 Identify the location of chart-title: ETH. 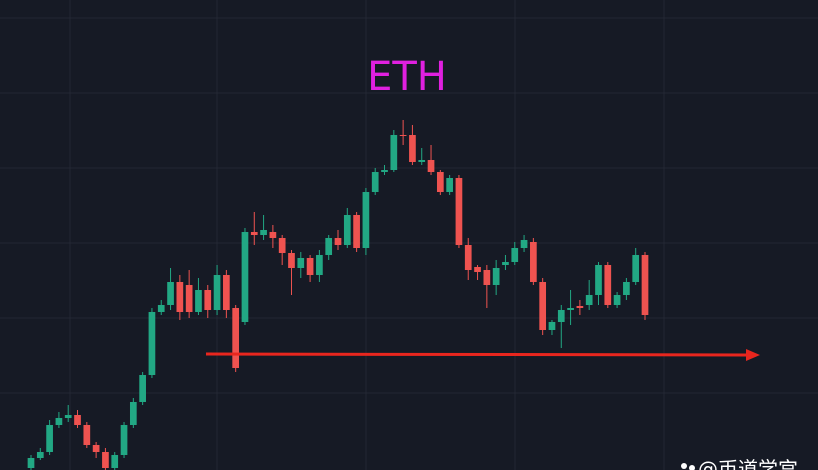
(407, 77).